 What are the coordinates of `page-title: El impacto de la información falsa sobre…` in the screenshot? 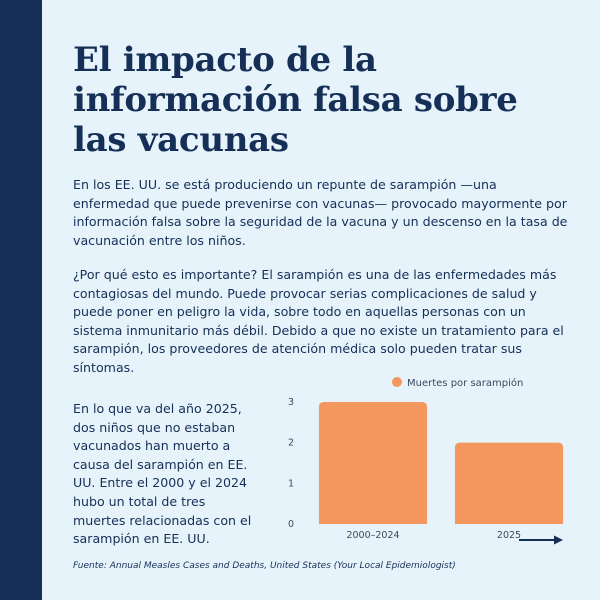 It's located at (295, 100).